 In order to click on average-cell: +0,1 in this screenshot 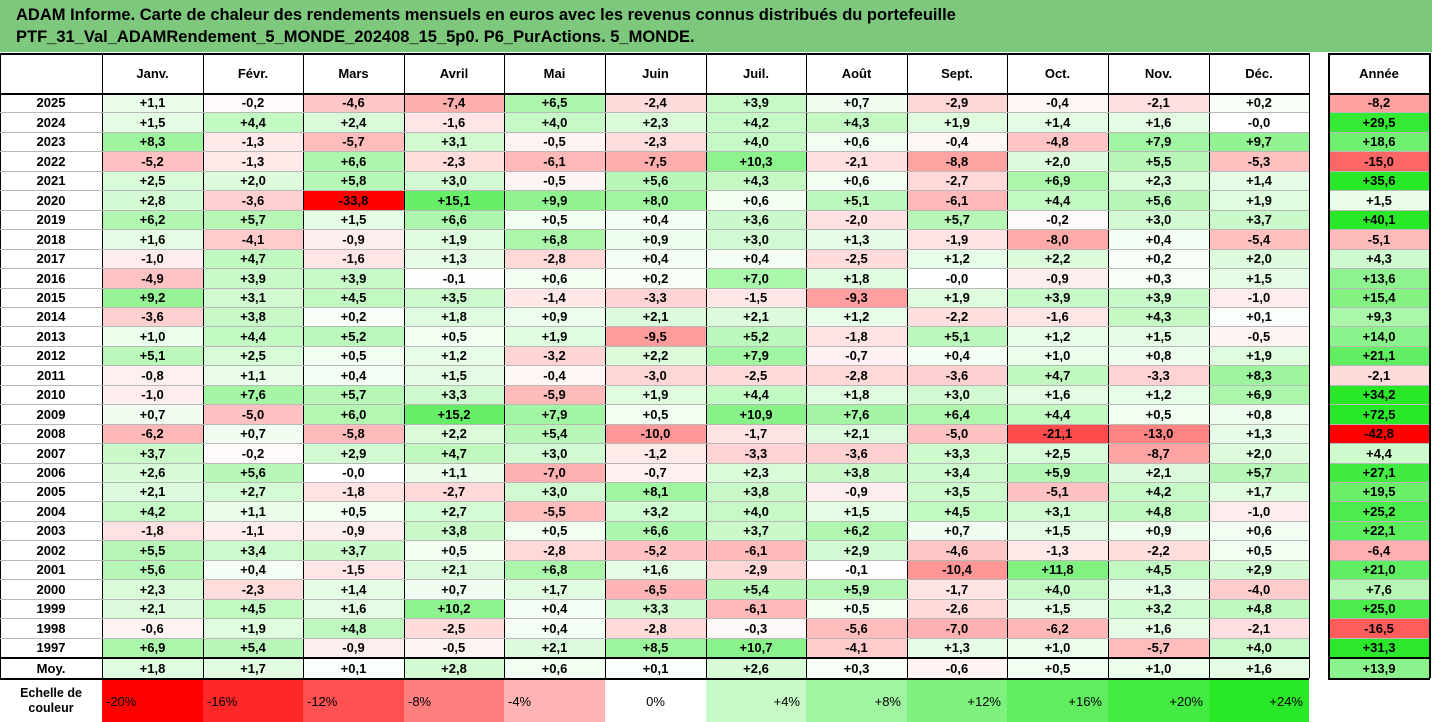, I will do `click(353, 669)`.